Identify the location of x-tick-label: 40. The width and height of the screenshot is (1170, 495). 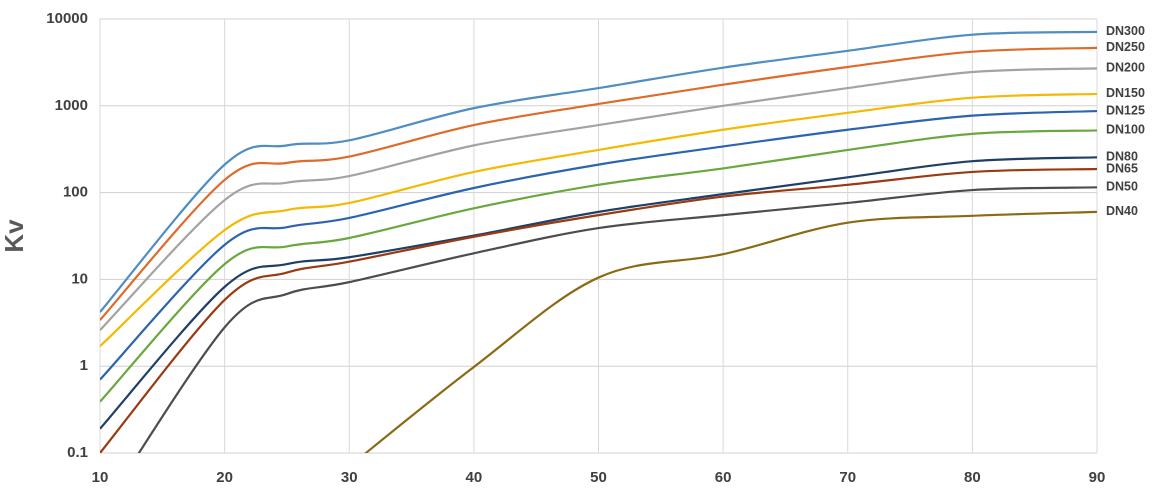
(474, 477).